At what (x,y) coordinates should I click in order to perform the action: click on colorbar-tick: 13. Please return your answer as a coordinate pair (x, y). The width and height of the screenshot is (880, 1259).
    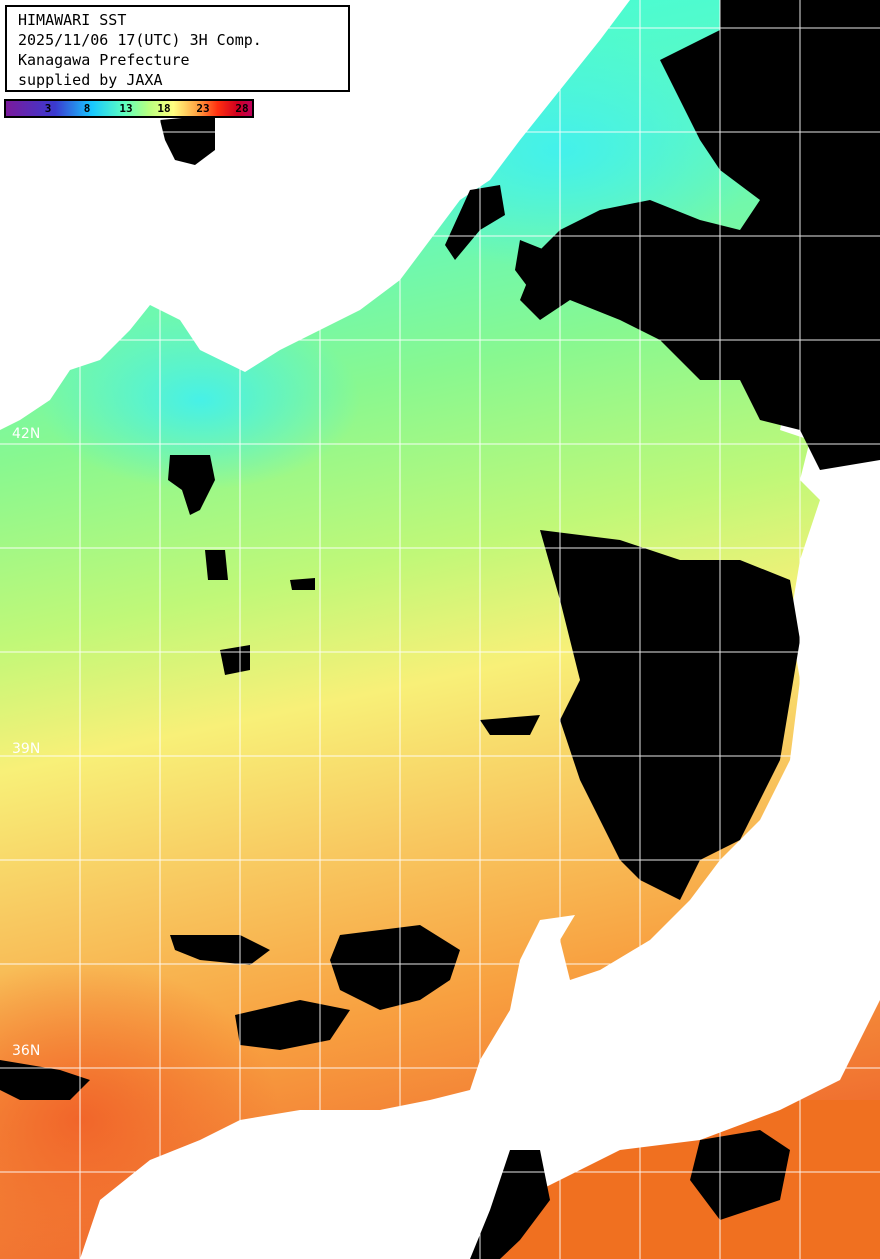
    Looking at the image, I should click on (126, 108).